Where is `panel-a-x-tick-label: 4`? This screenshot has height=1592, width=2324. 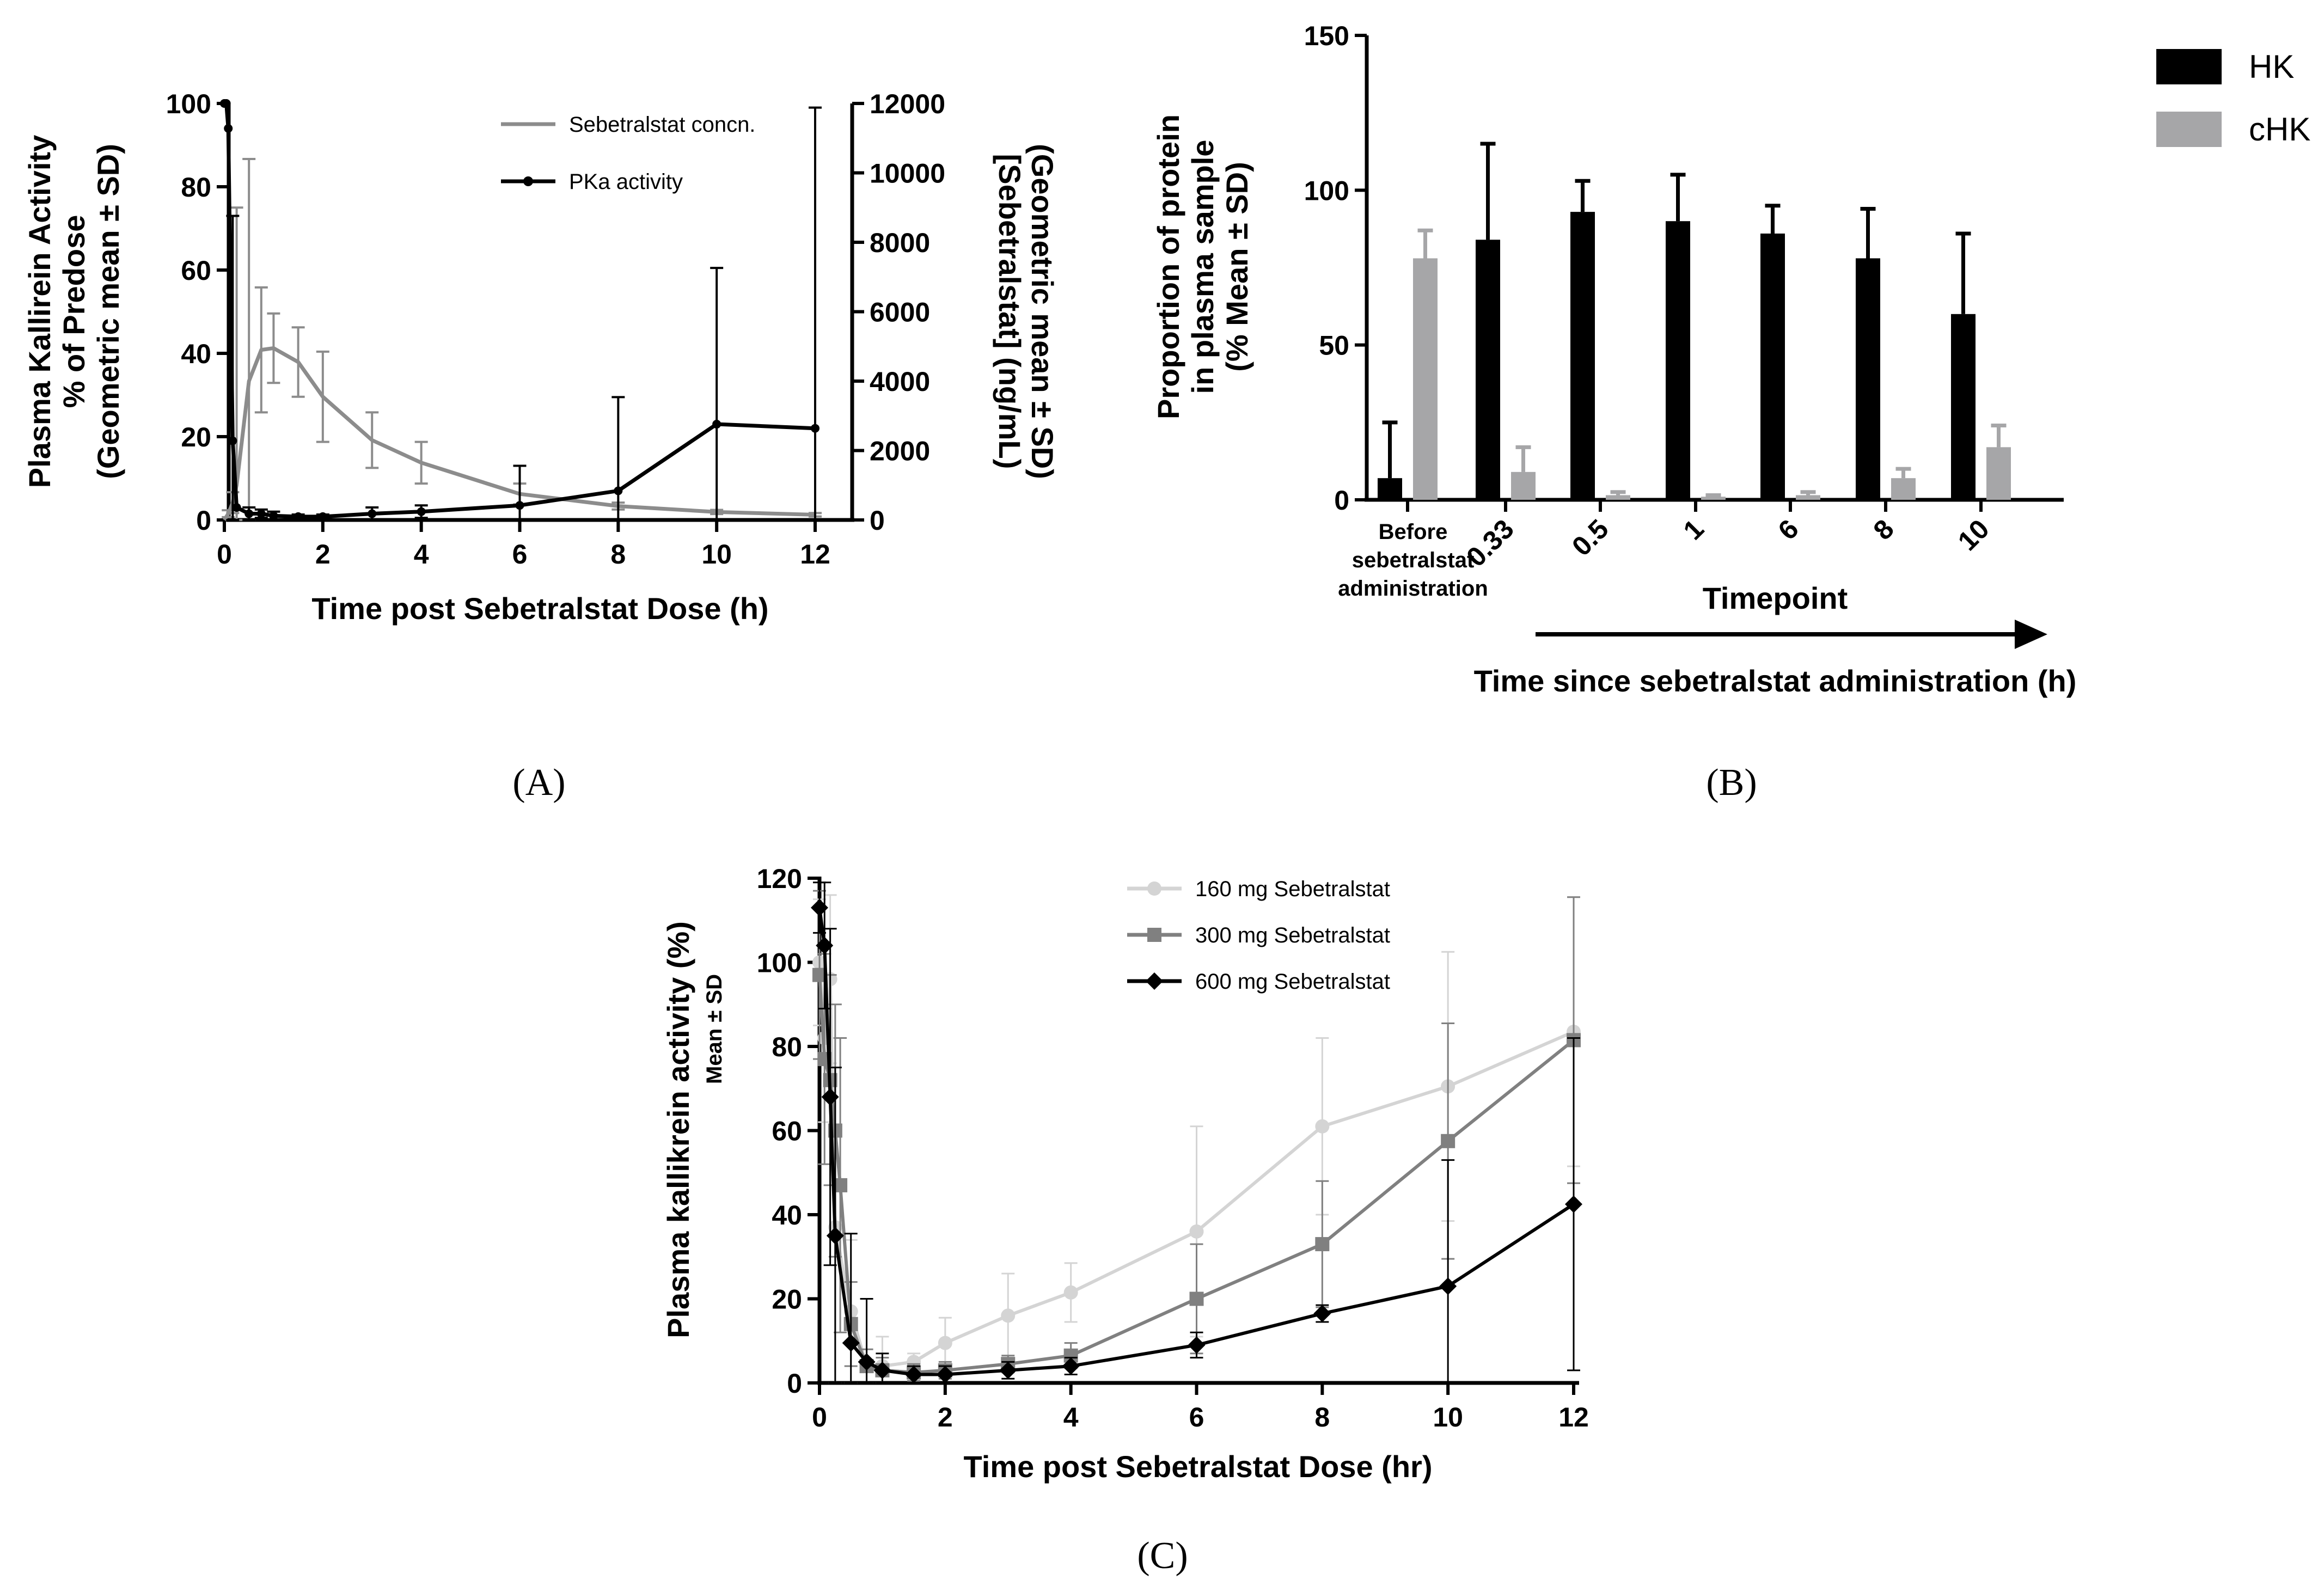
panel-a-x-tick-label: 4 is located at coordinates (421, 554).